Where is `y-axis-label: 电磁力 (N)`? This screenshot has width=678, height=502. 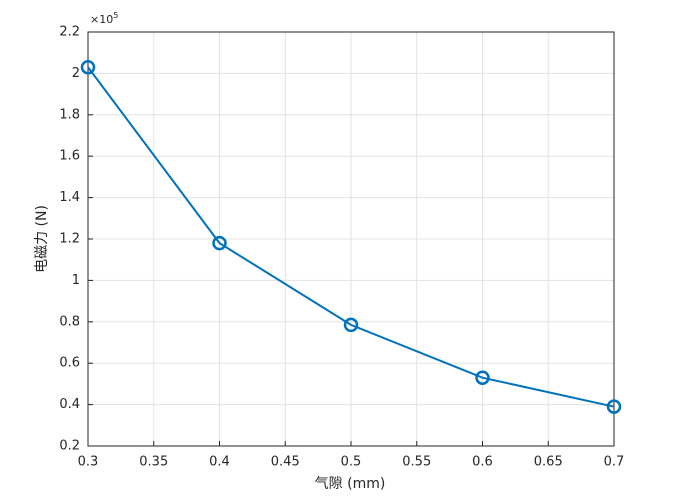
y-axis-label: 电磁力 (N) is located at coordinates (42, 239).